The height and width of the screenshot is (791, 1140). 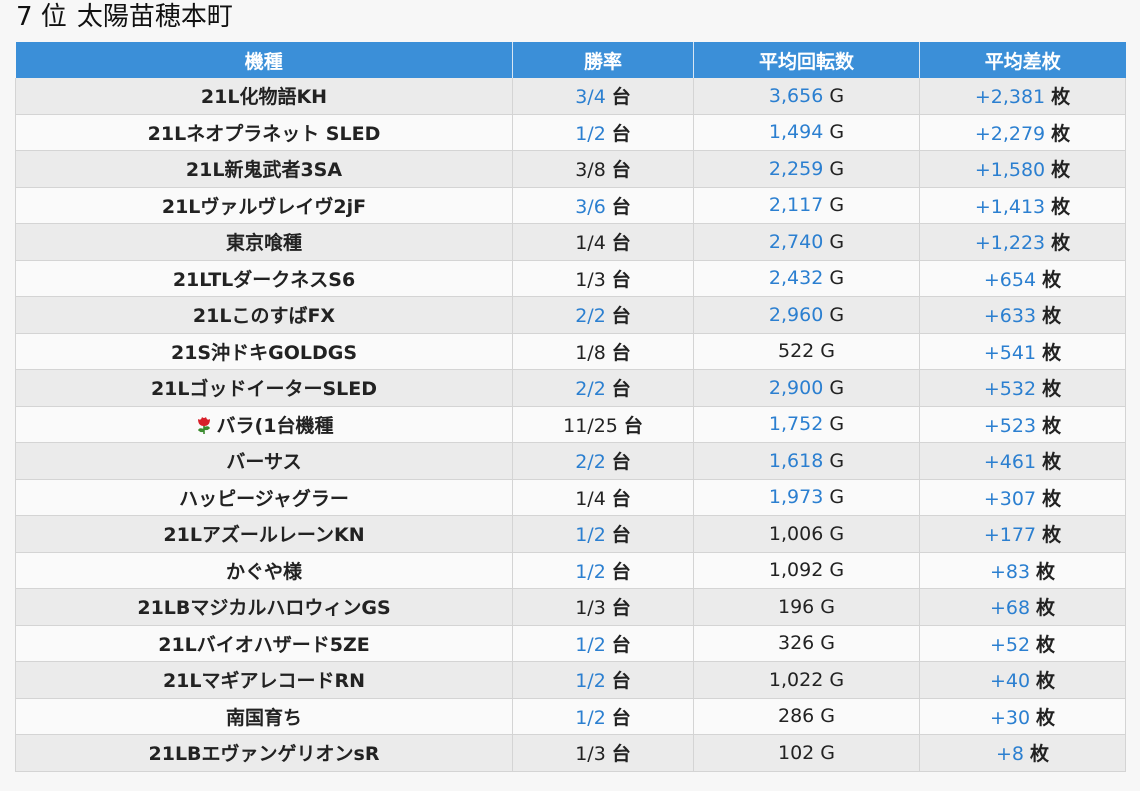 I want to click on table-row: 21LマギアレコードRN 1/2 台 1,022 G +40 枚, so click(x=570, y=680).